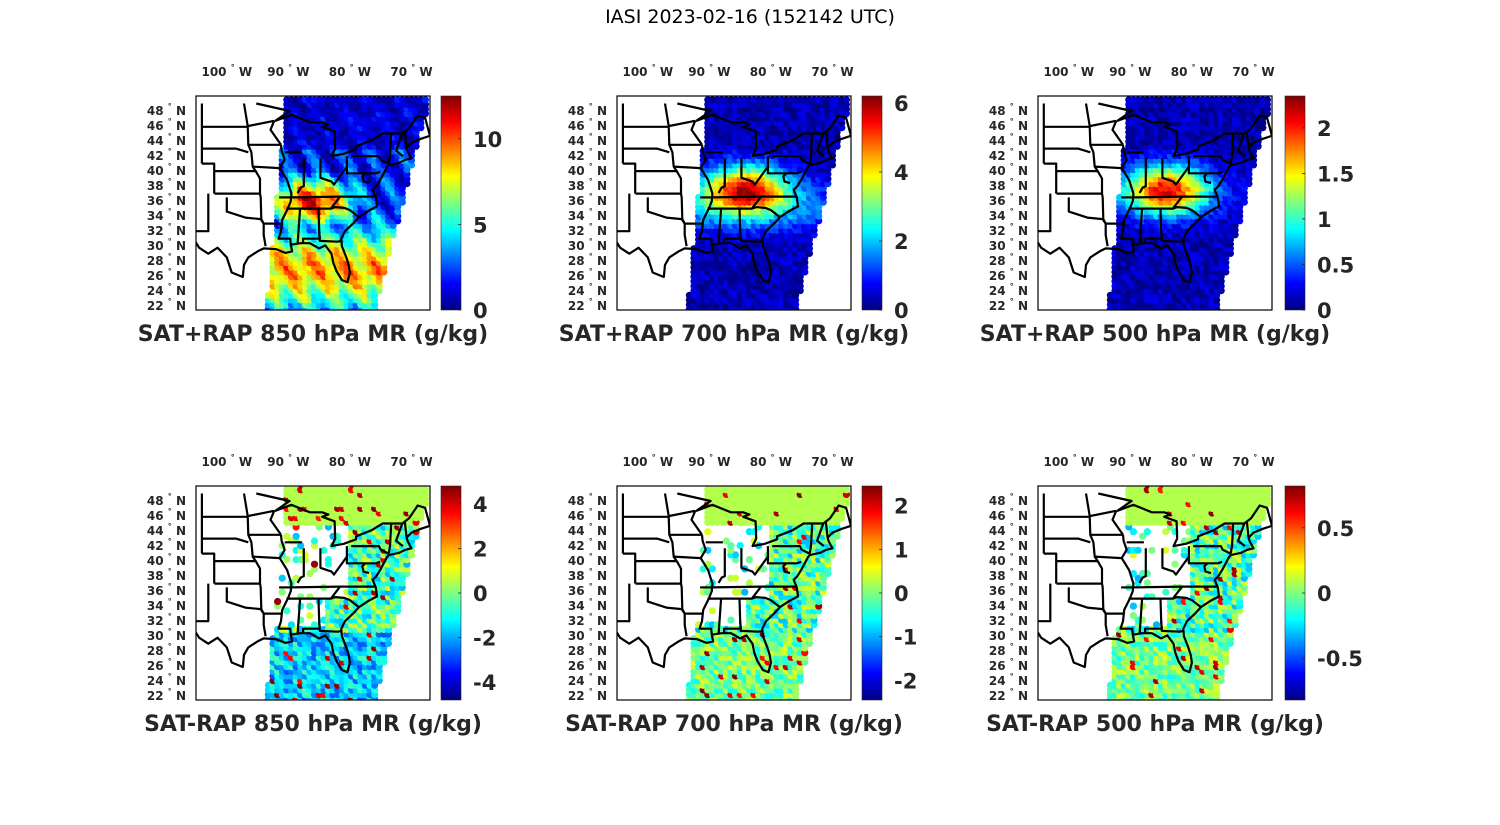 The image size is (1500, 825). What do you see at coordinates (313, 724) in the screenshot?
I see `subplot-title: SAT-RAP 850 hPa MR (g/kg)` at bounding box center [313, 724].